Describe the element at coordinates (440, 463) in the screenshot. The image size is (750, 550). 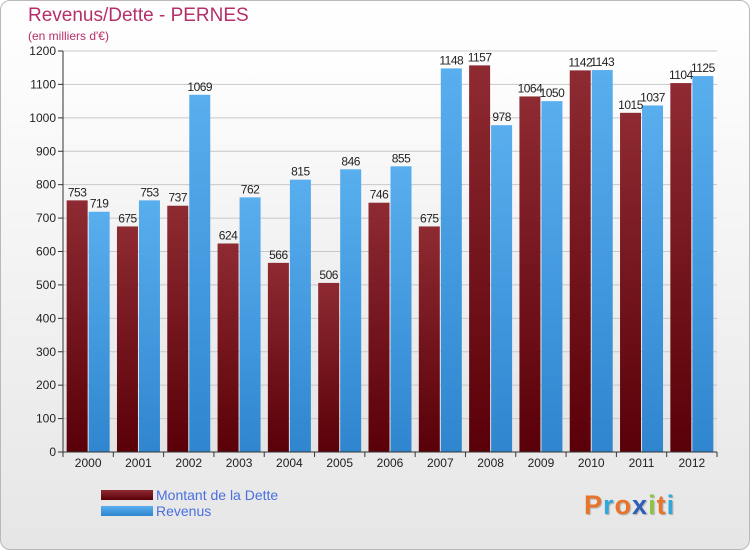
I see `x-tick-label: 2007` at that location.